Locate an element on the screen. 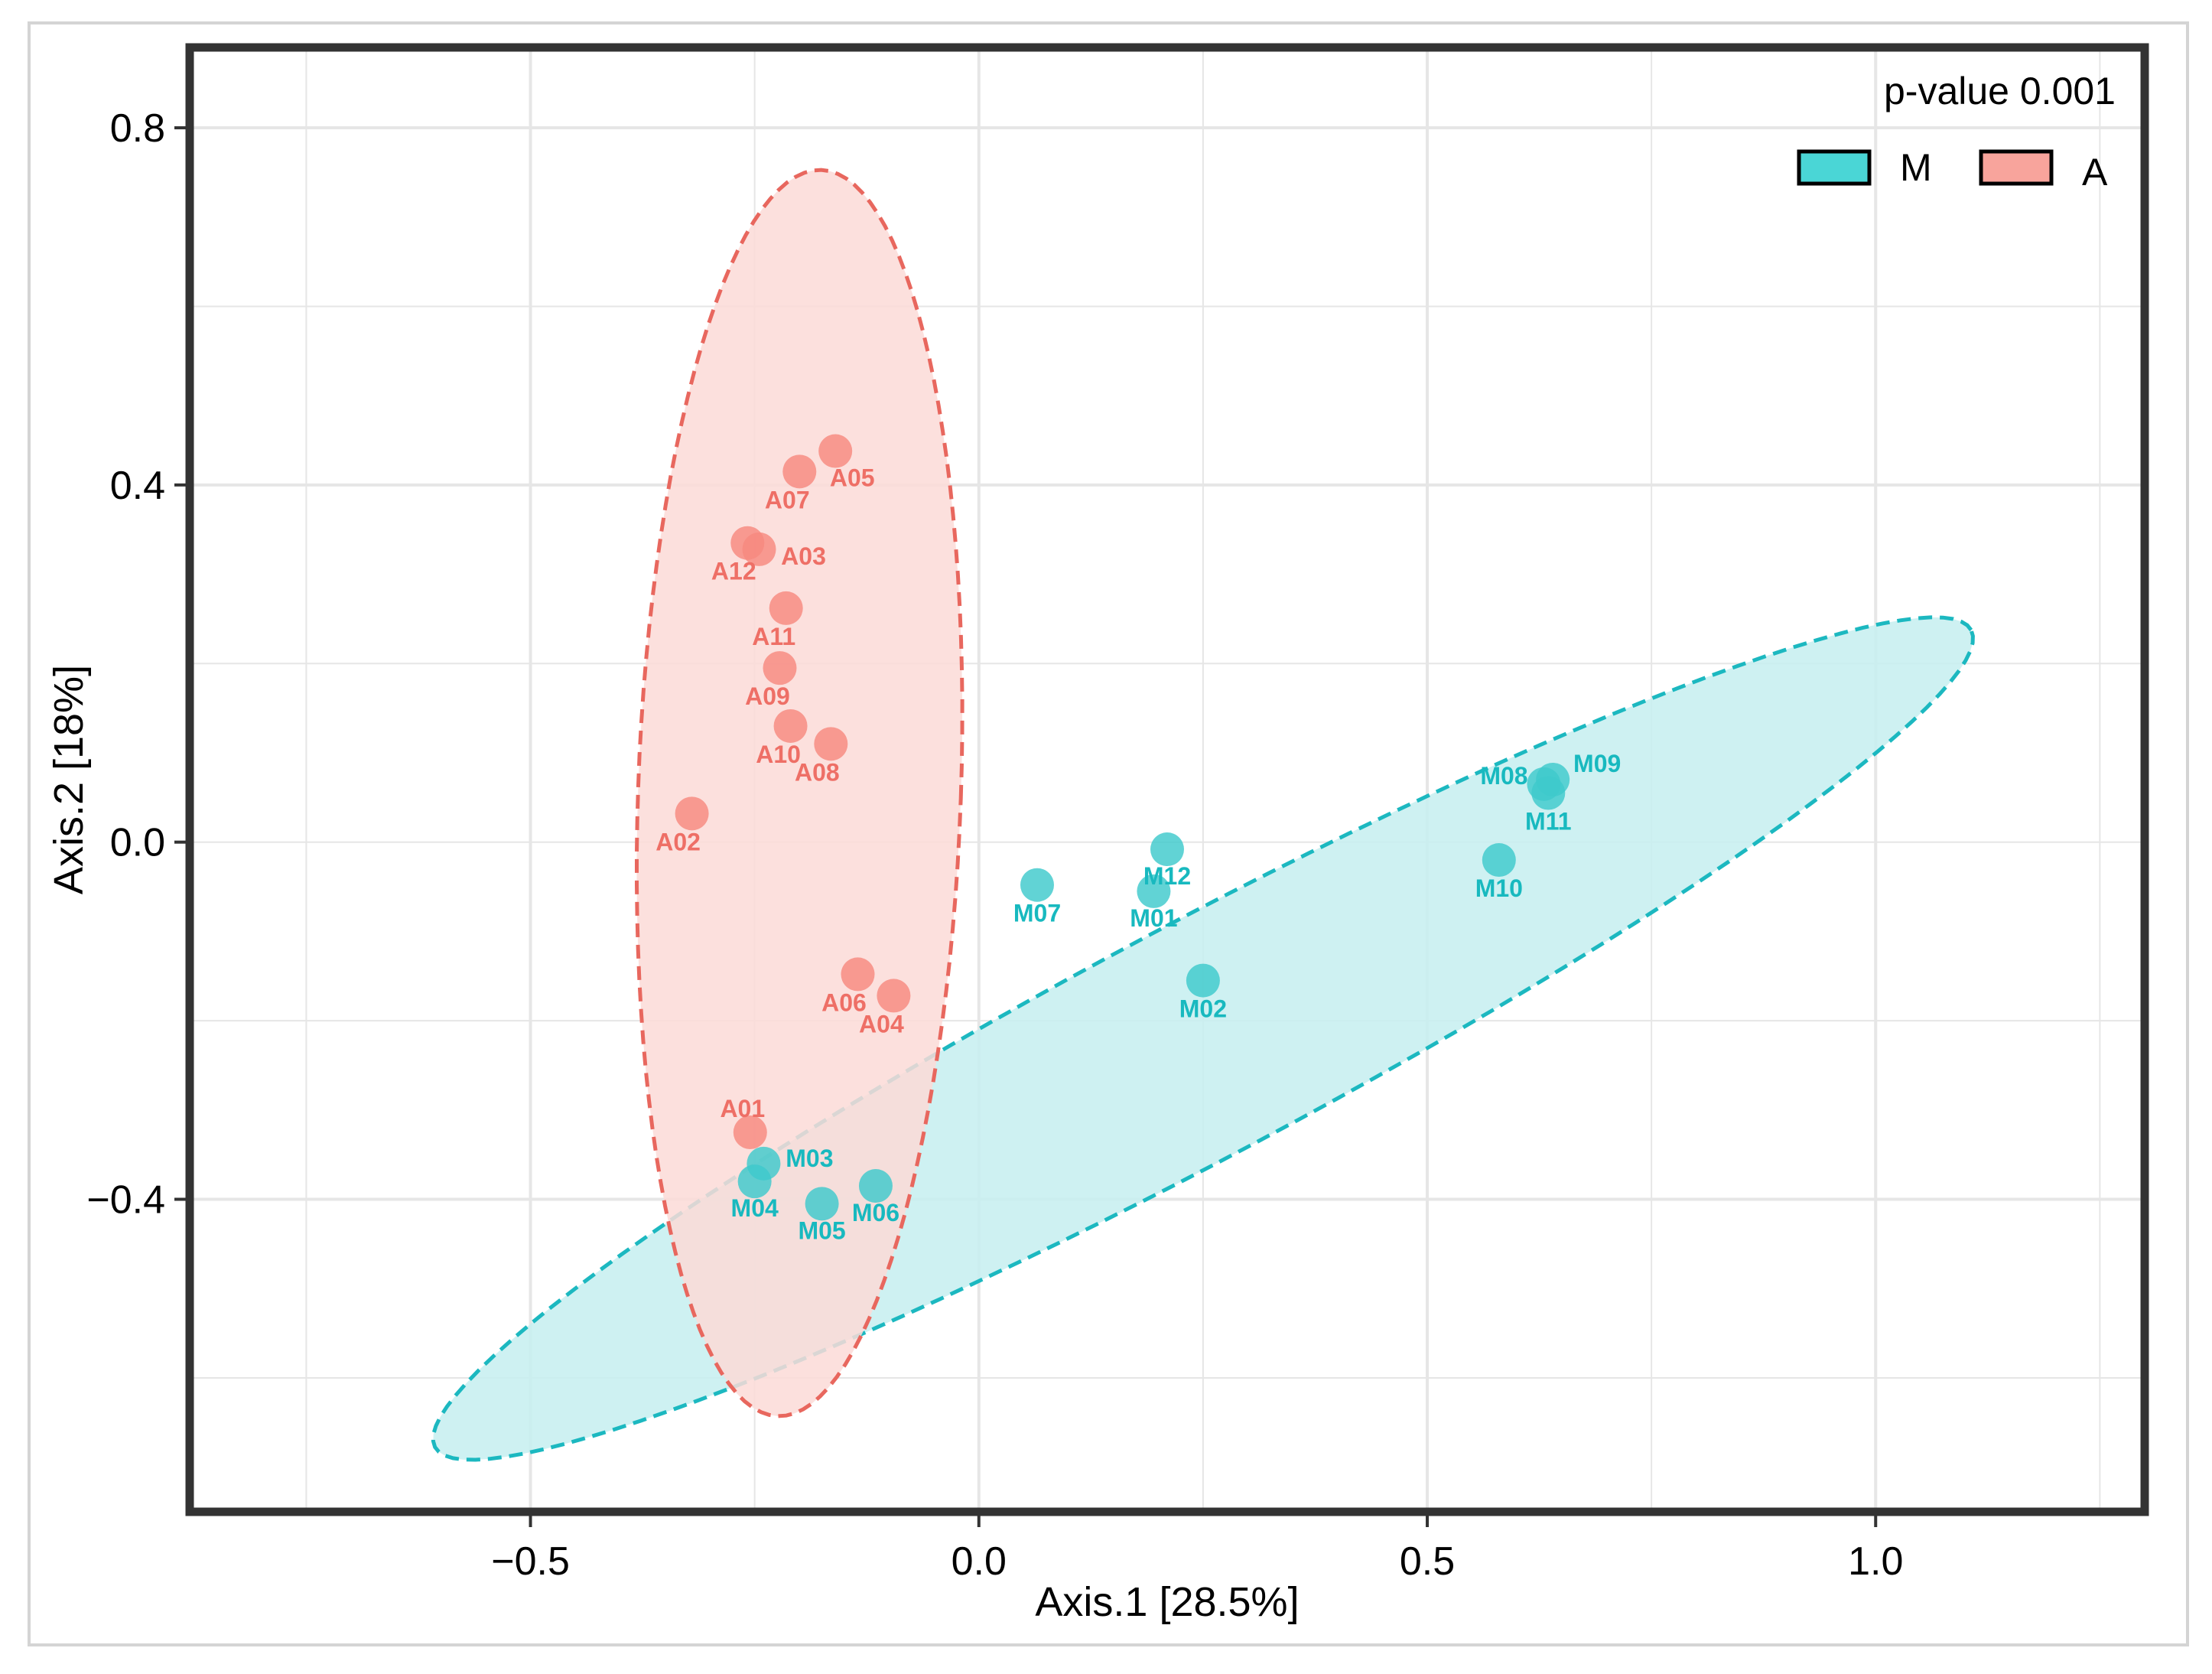  point-m01 is located at coordinates (1154, 891).